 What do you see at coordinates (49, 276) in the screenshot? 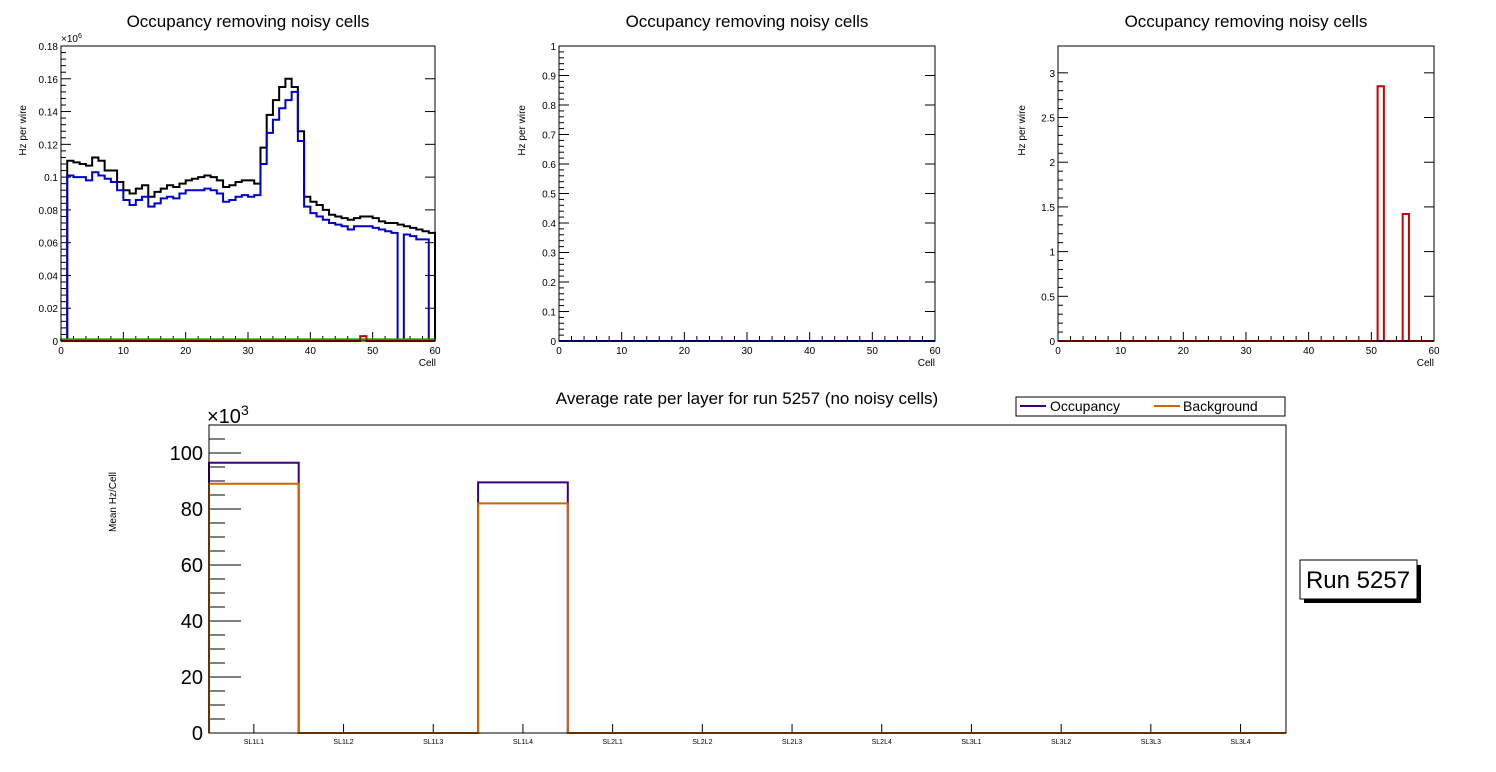
I see `panel-1-ytick-label: 0.04` at bounding box center [49, 276].